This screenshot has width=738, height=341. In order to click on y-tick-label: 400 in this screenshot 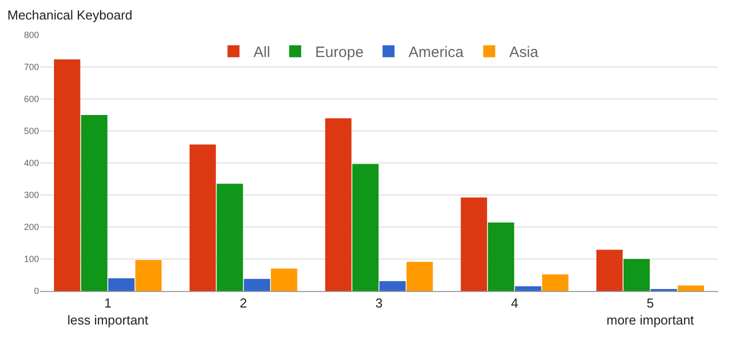, I will do `click(31, 163)`.